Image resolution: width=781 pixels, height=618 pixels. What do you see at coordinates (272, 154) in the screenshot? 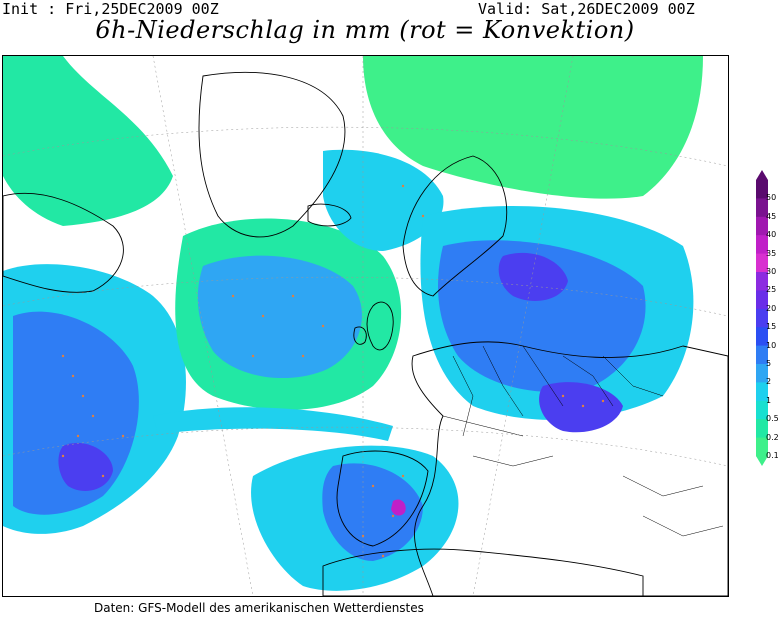
I see `greenland-outline` at bounding box center [272, 154].